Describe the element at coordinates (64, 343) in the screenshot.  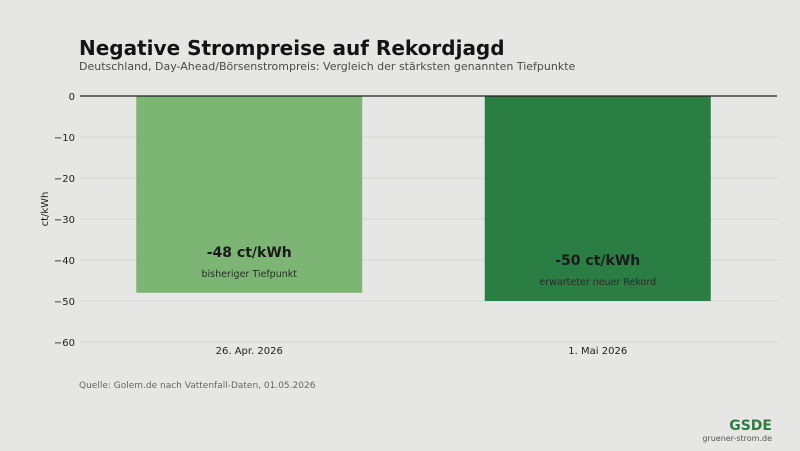
I see `y-tick-label: −60` at that location.